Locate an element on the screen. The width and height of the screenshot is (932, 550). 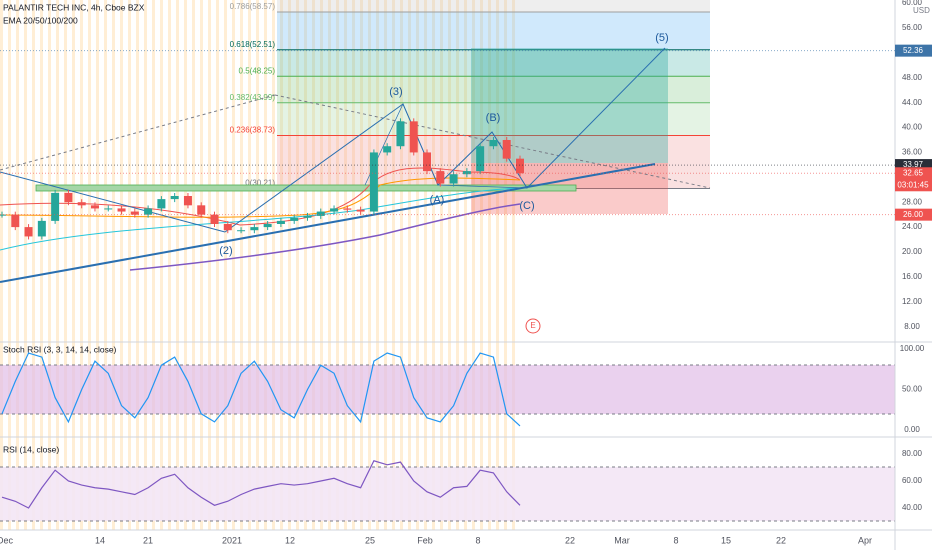
axis-label: 36.00 is located at coordinates (912, 152).